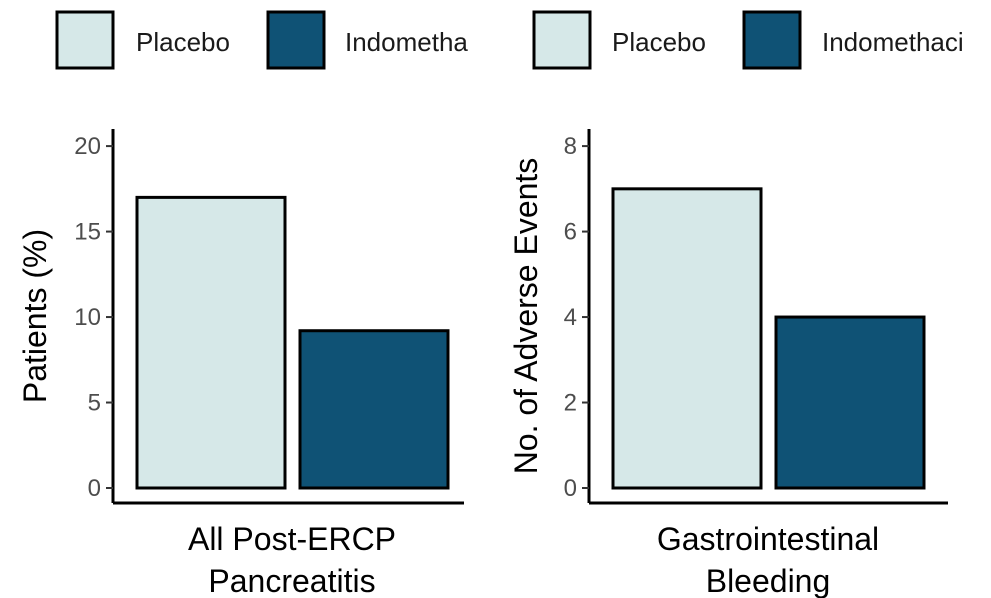 The width and height of the screenshot is (991, 598). I want to click on y-axis-title: Patients (%), so click(35, 316).